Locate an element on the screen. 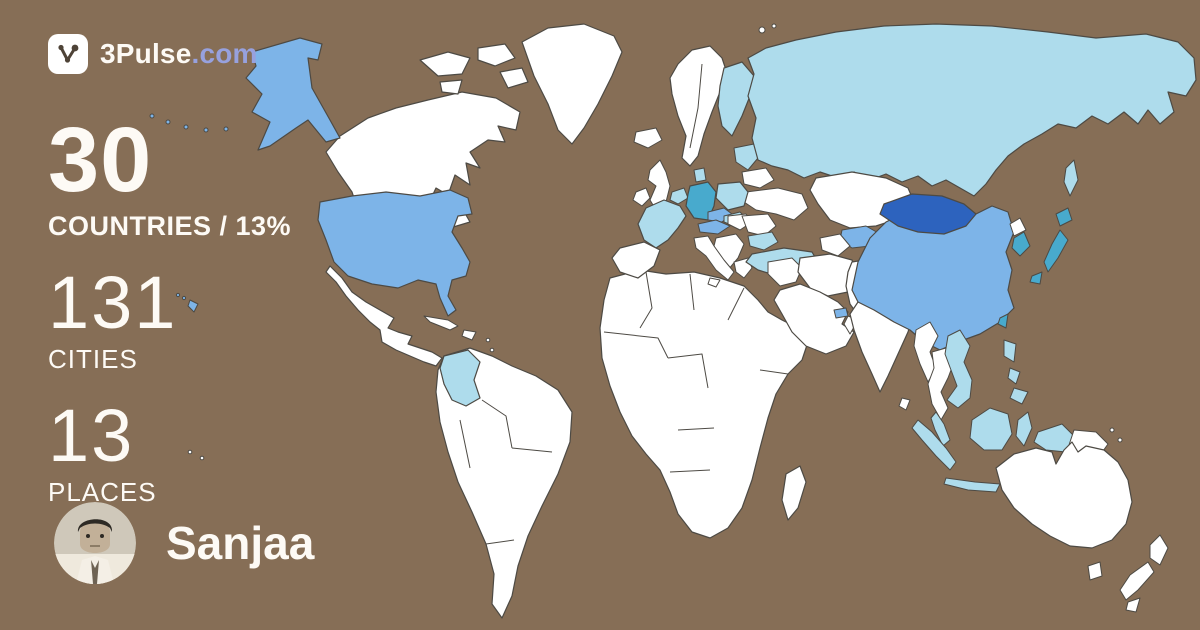  country-poland is located at coordinates (732, 196).